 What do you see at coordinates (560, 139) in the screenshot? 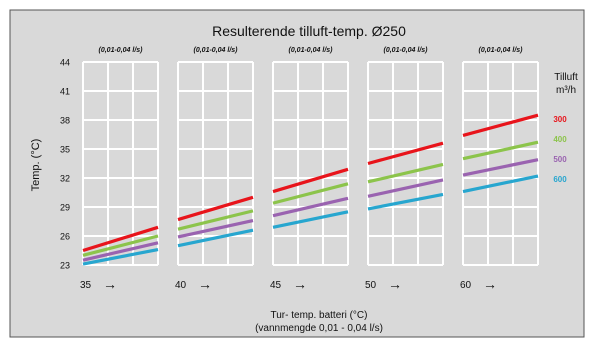
I see `legend-item-400: 400` at bounding box center [560, 139].